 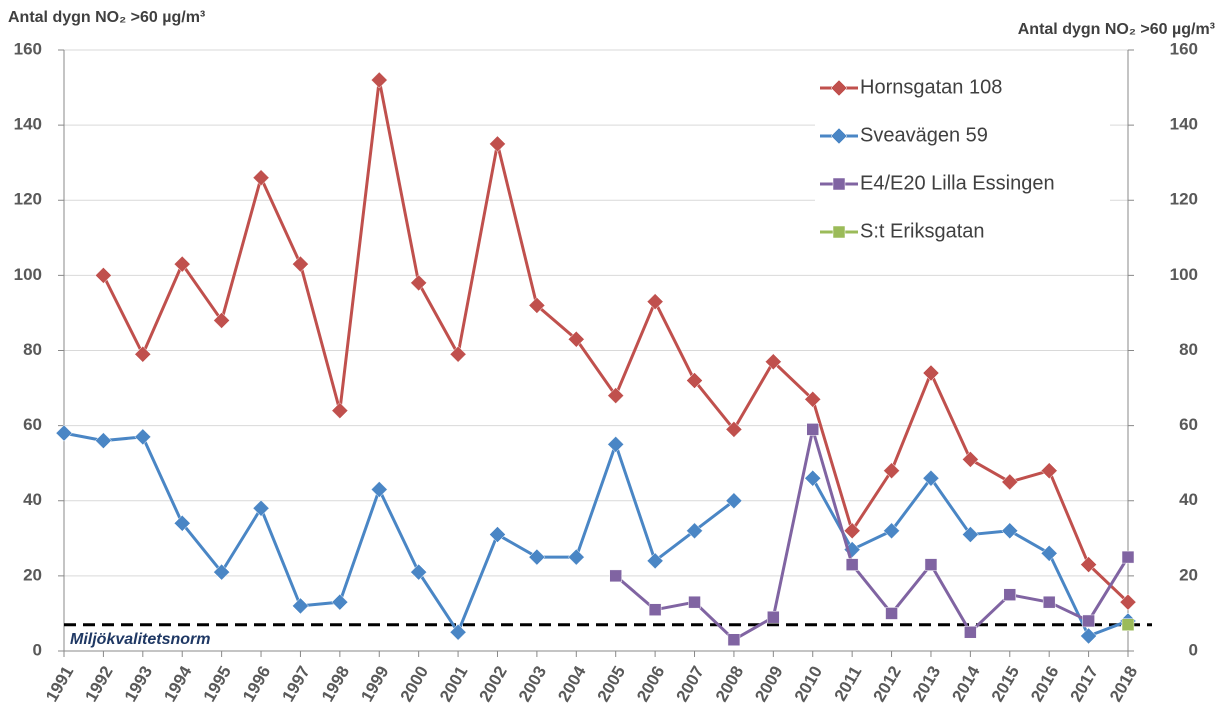 I want to click on y-tick-label: 40, so click(x=32, y=499).